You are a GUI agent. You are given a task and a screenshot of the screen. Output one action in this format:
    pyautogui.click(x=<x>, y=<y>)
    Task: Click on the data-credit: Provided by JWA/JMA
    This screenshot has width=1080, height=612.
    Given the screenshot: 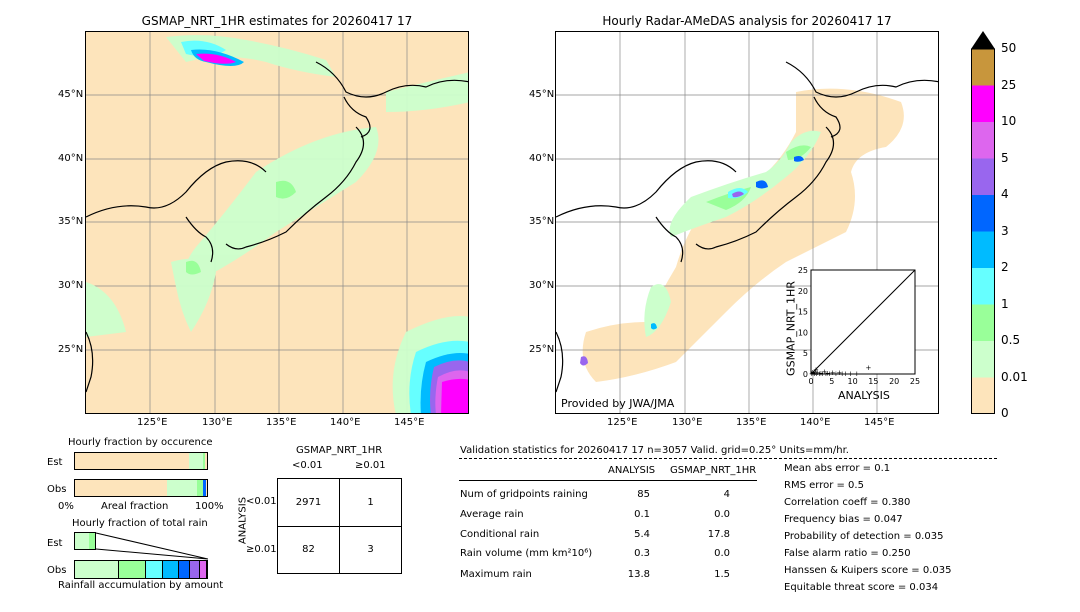 What is the action you would take?
    pyautogui.click(x=618, y=403)
    